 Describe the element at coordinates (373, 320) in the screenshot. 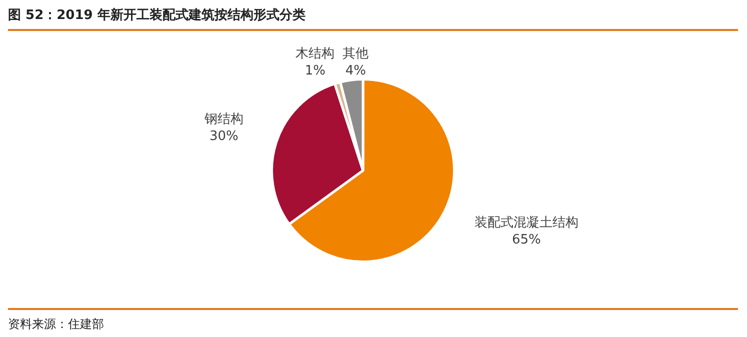

I see `text: 资料来源：住建部` at that location.